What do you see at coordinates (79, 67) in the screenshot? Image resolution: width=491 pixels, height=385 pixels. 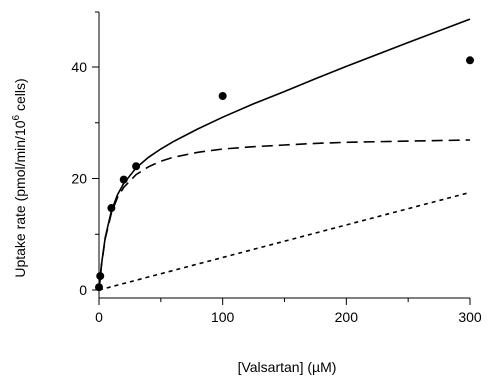 I see `y-tick-label: 40` at bounding box center [79, 67].